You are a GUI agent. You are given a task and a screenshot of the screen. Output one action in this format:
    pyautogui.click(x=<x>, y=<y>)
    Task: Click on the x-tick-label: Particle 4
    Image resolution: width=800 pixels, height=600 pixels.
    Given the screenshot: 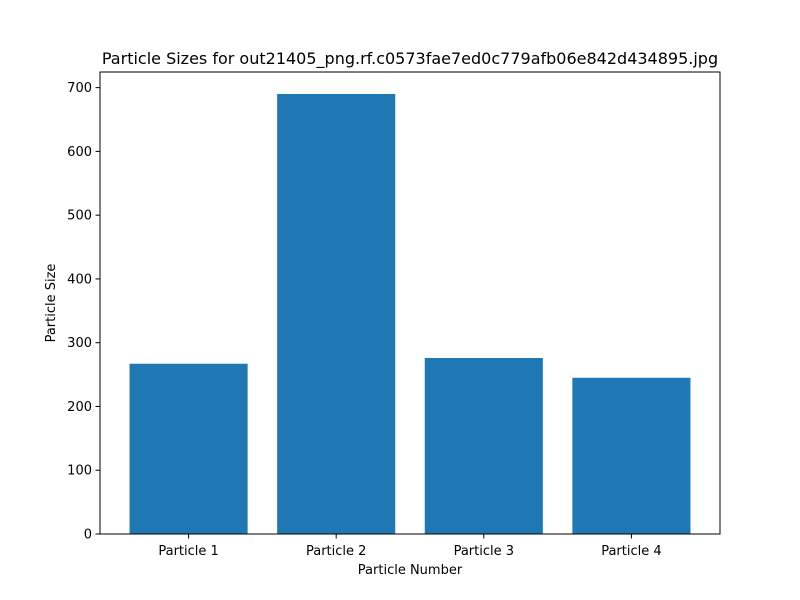 What is the action you would take?
    pyautogui.click(x=631, y=551)
    